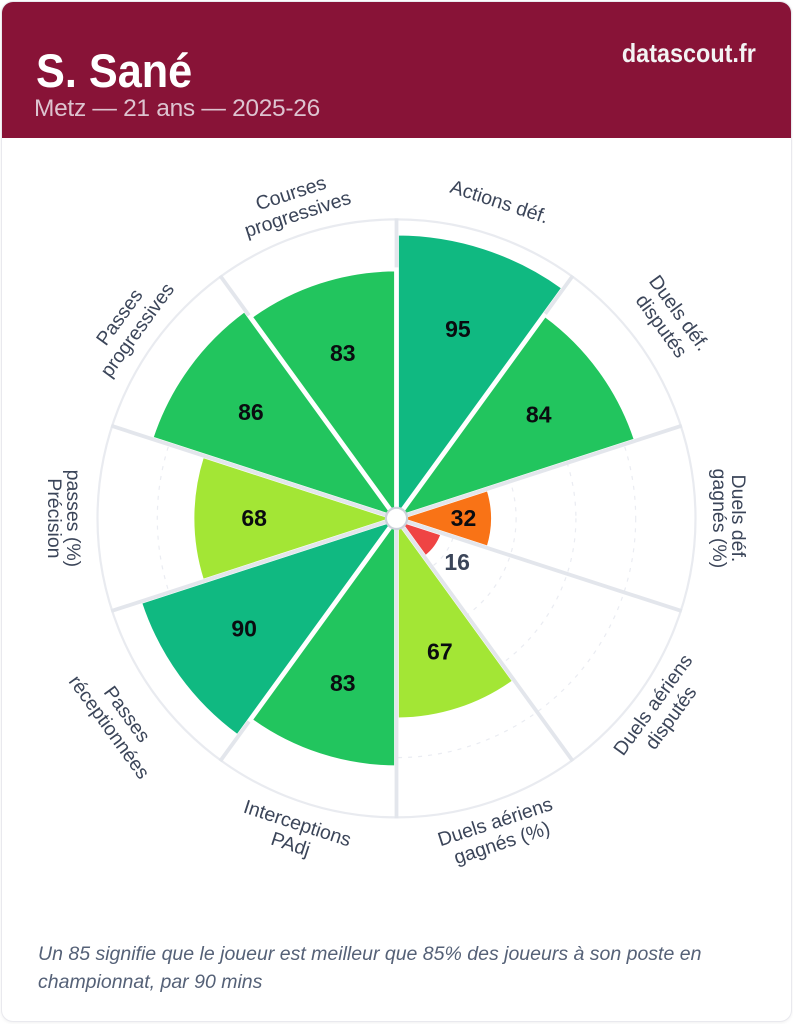  Describe the element at coordinates (458, 329) in the screenshot. I see `svg-text: 95` at that location.